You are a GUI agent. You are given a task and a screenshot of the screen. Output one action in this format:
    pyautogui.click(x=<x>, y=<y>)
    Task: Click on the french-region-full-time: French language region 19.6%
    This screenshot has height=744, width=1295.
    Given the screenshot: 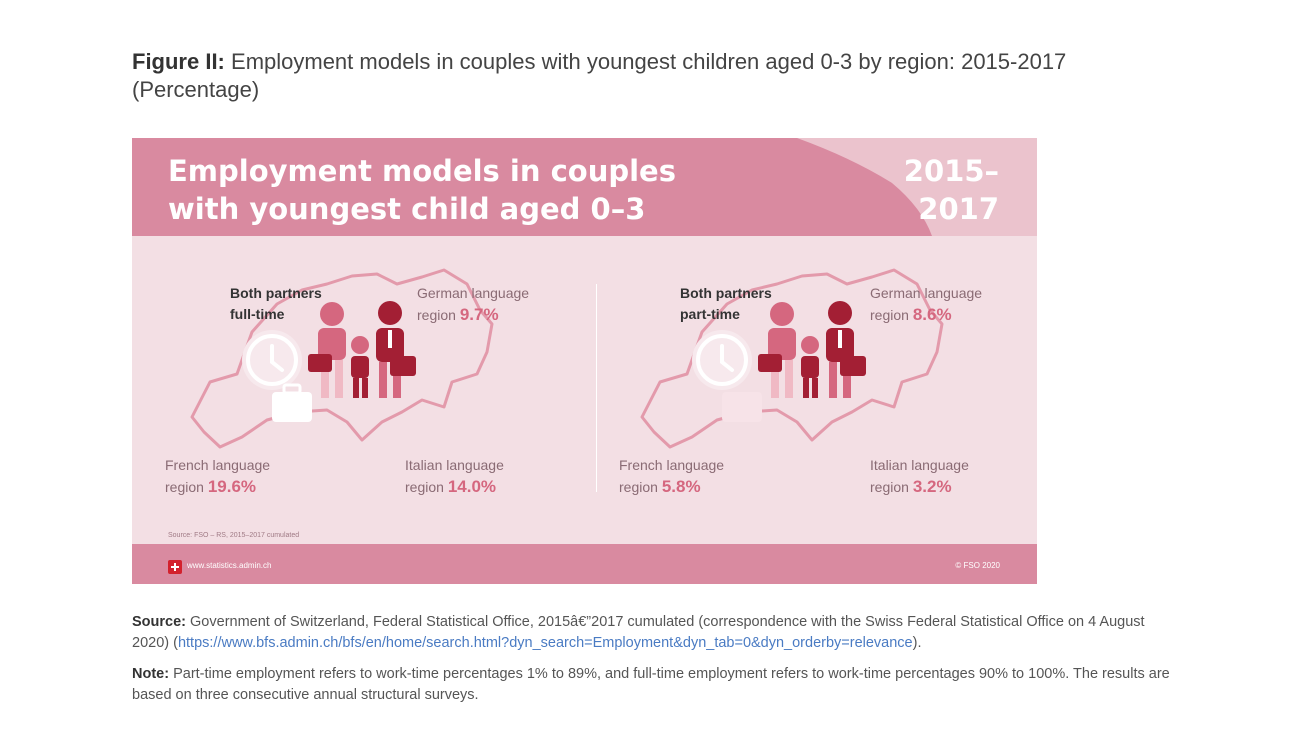 What is the action you would take?
    pyautogui.click(x=217, y=476)
    